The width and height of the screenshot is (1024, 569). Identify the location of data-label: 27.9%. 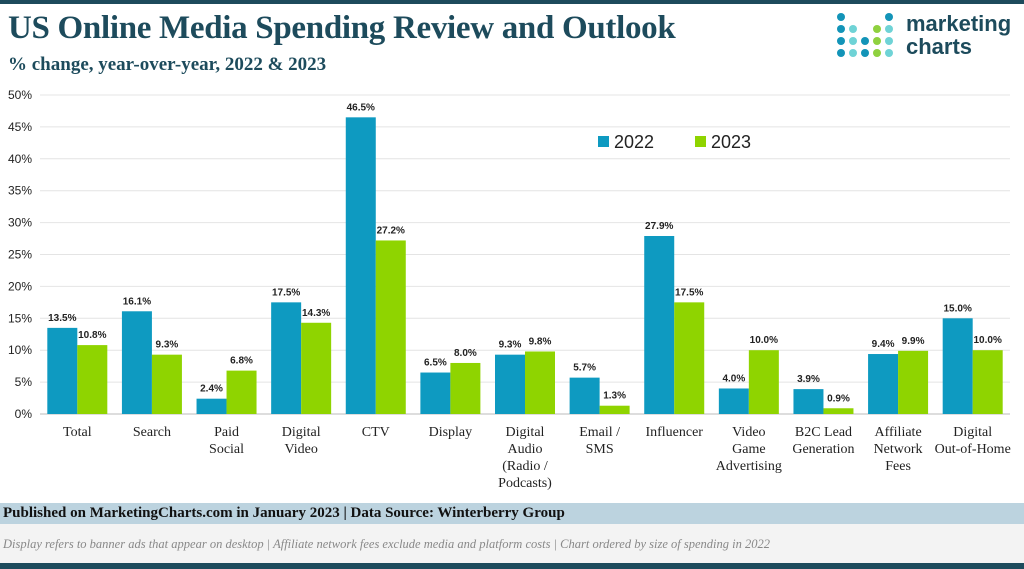
(659, 226).